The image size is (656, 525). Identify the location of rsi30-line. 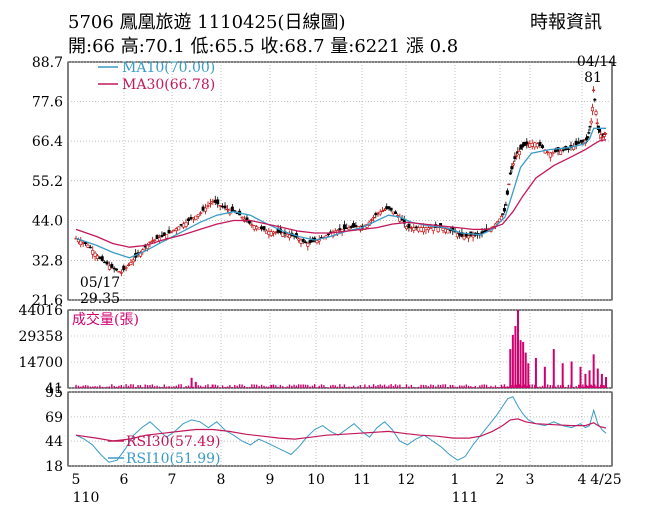
(341, 430).